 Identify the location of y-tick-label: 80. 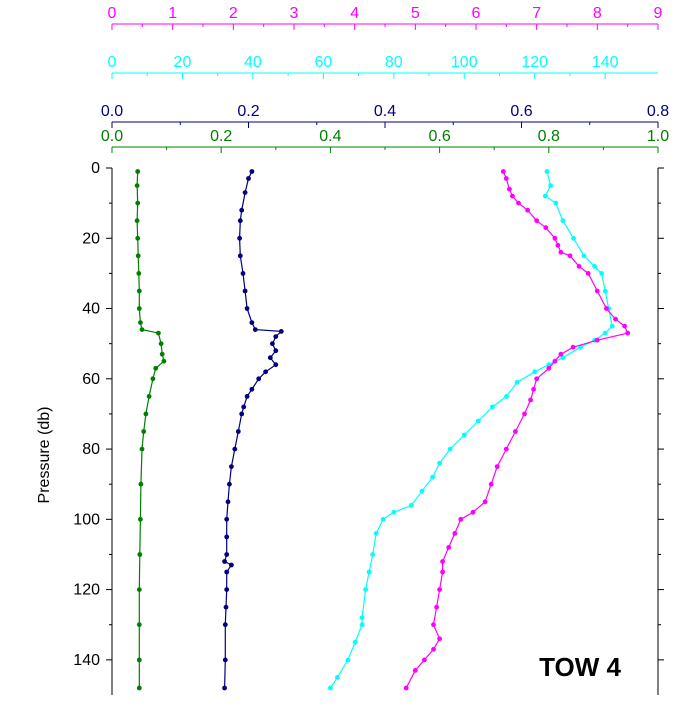
(91, 449).